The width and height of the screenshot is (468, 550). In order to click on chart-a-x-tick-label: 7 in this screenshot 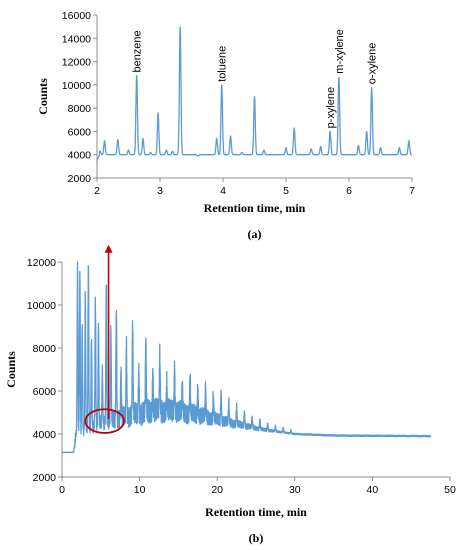, I will do `click(412, 191)`.